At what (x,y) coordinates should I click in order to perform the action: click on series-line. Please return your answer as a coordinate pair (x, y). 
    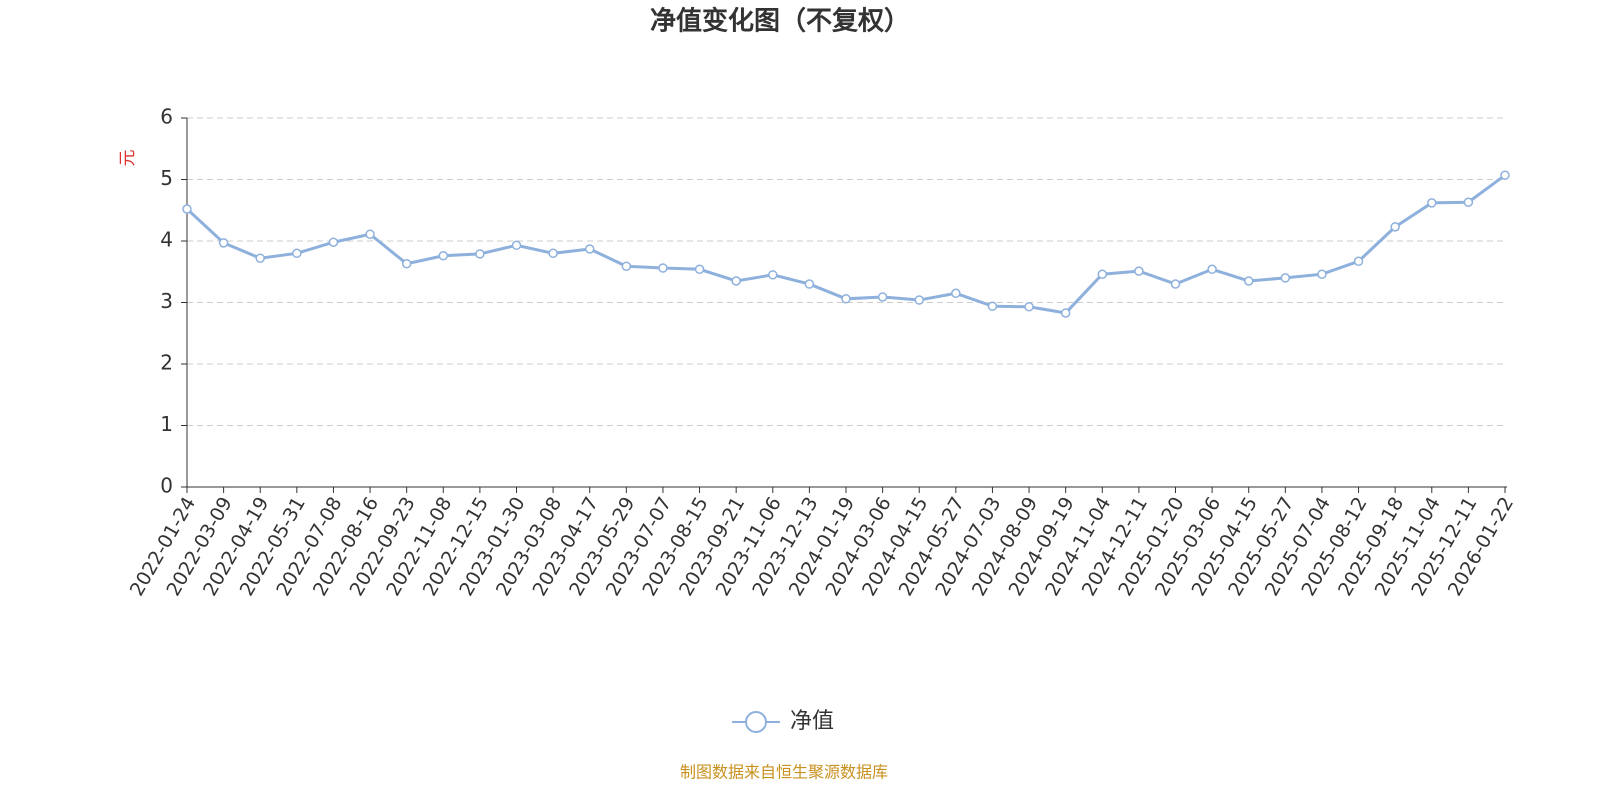
    Looking at the image, I should click on (845, 244).